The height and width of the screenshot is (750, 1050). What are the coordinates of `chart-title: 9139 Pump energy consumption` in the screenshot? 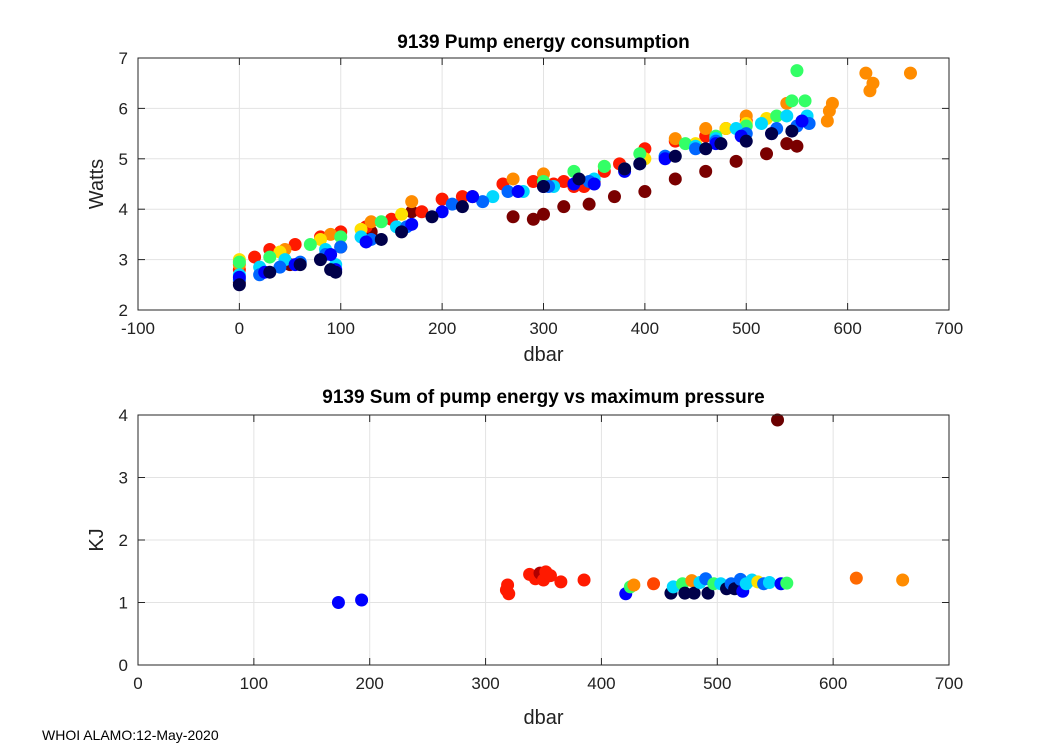 It's located at (543, 42).